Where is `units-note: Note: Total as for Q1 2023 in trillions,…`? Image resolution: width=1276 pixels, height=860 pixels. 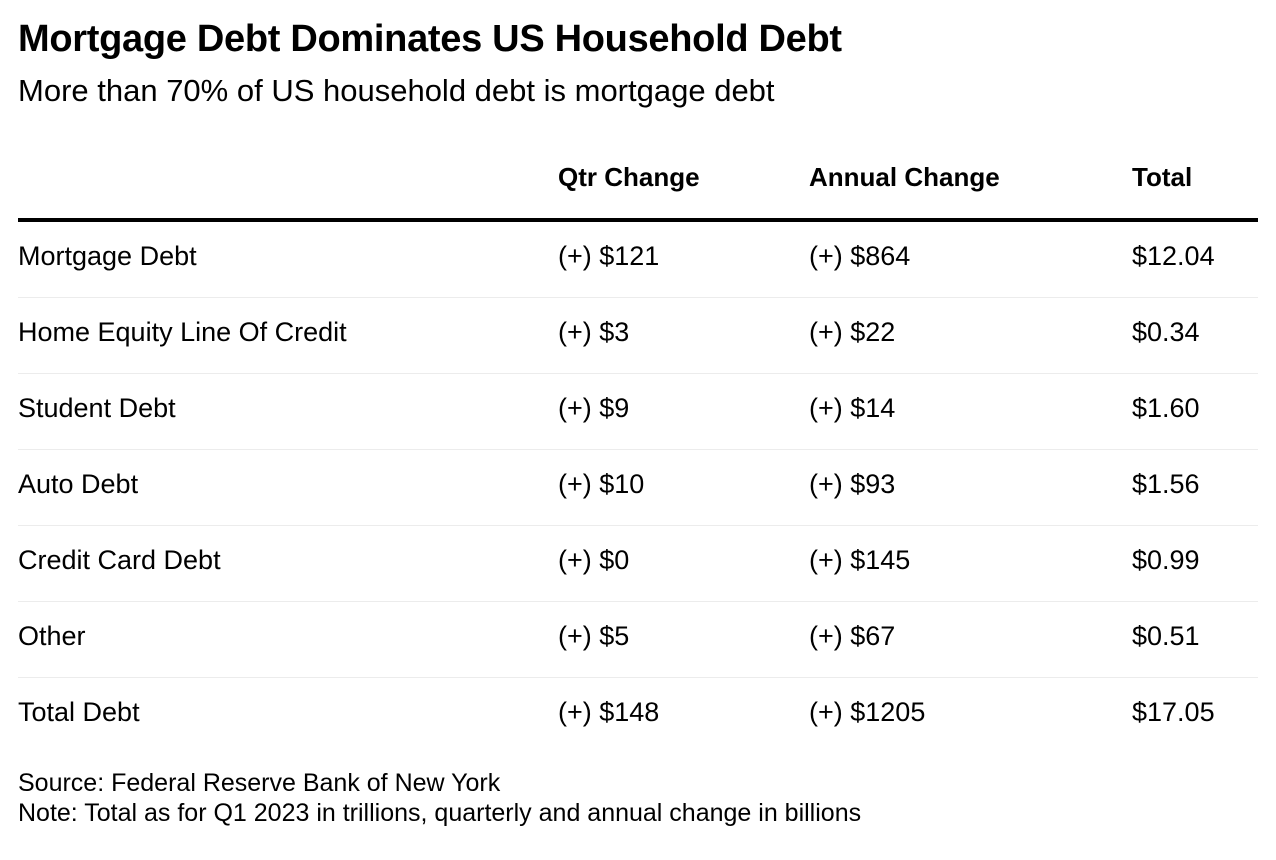 units-note: Note: Total as for Q1 2023 in trillions,… is located at coordinates (440, 813).